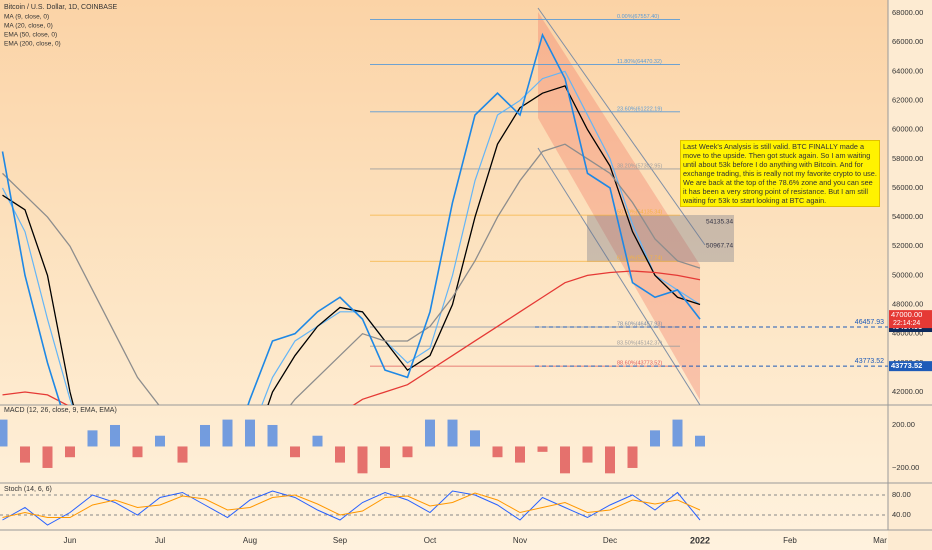 The width and height of the screenshot is (932, 550). What do you see at coordinates (639, 259) in the screenshot?
I see `fib-label: 61.80%(50967.74)` at bounding box center [639, 259].